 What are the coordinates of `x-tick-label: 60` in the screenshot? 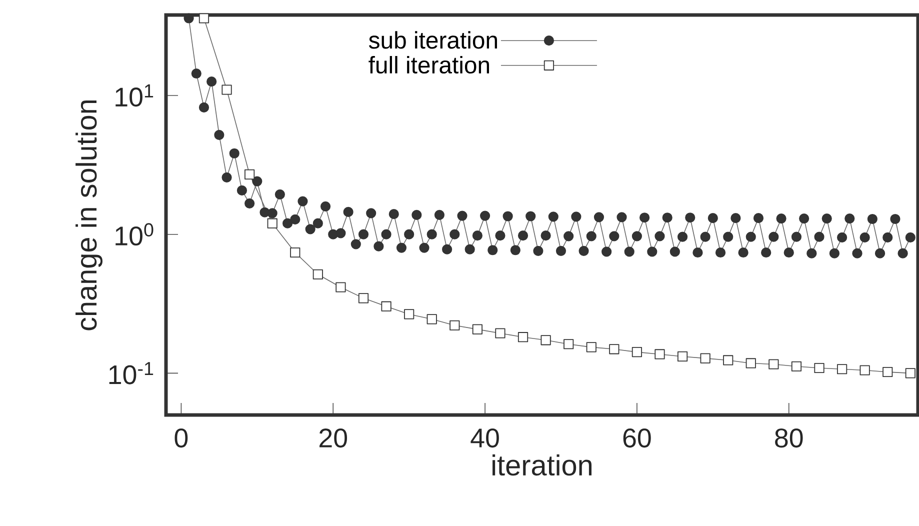 It's located at (637, 438).